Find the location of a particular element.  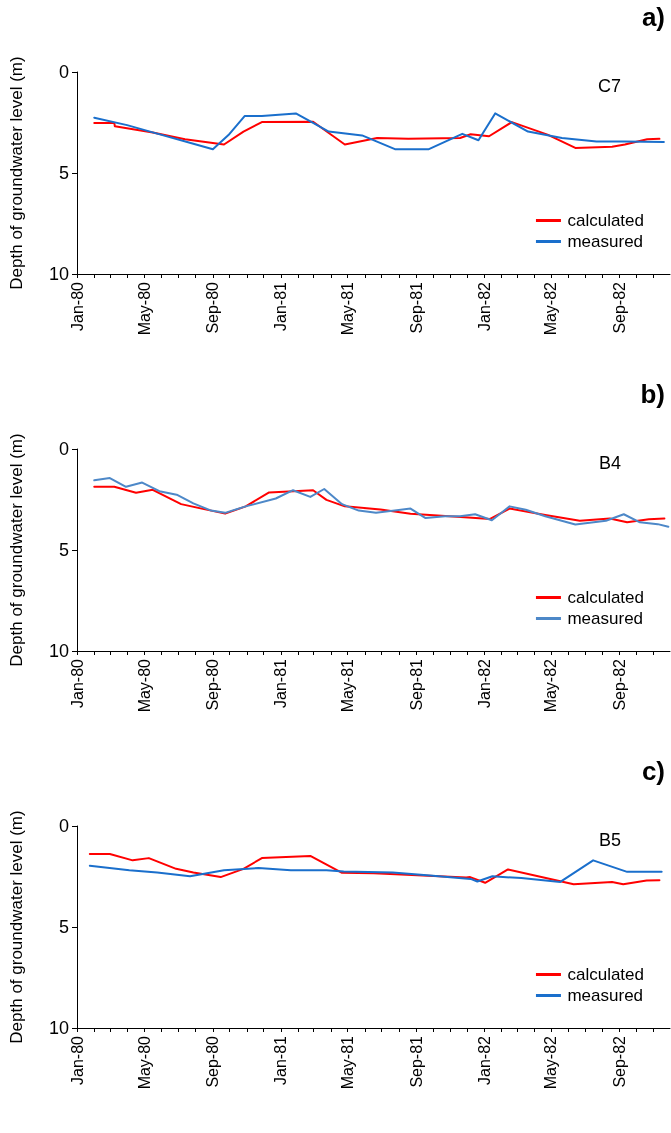

annotation: C7 is located at coordinates (609, 86).